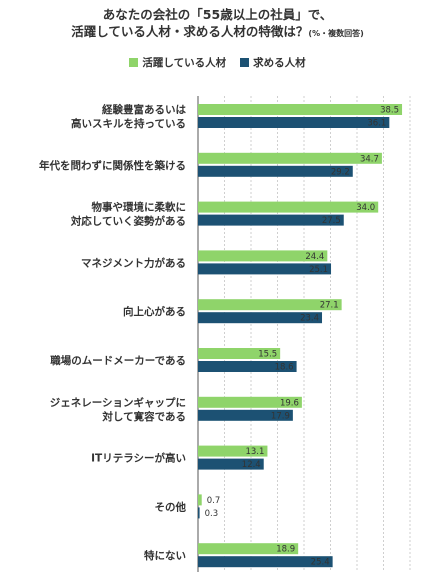 The width and height of the screenshot is (435, 579). What do you see at coordinates (154, 311) in the screenshot?
I see `category-label: 向上心がある` at bounding box center [154, 311].